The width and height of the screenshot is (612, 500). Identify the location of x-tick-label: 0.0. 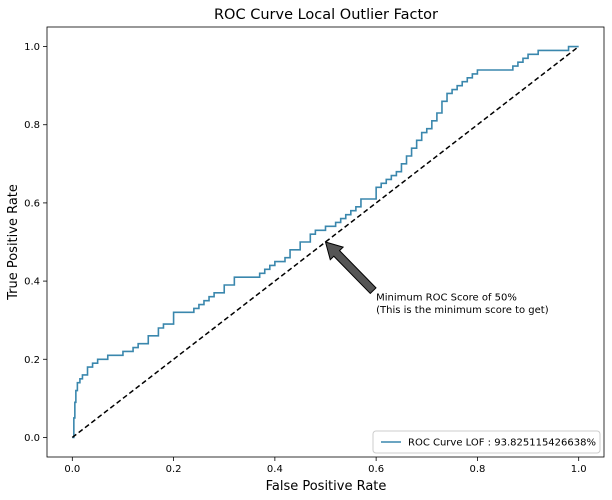
(72, 469).